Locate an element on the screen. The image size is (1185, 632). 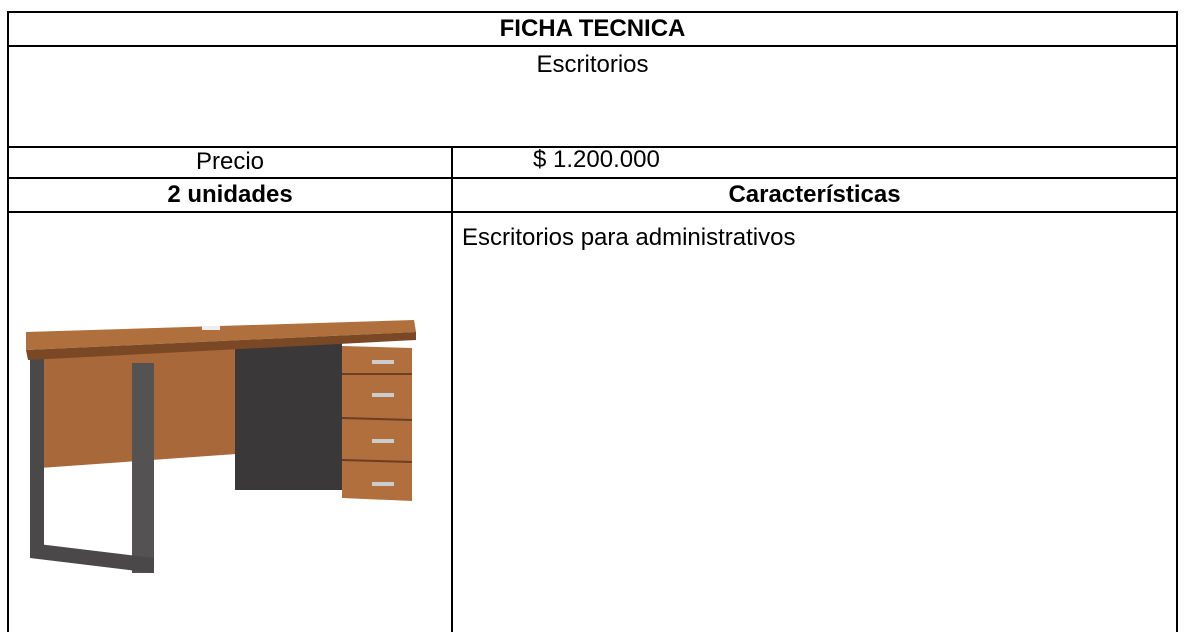
units: 2 unidades is located at coordinates (230, 194).